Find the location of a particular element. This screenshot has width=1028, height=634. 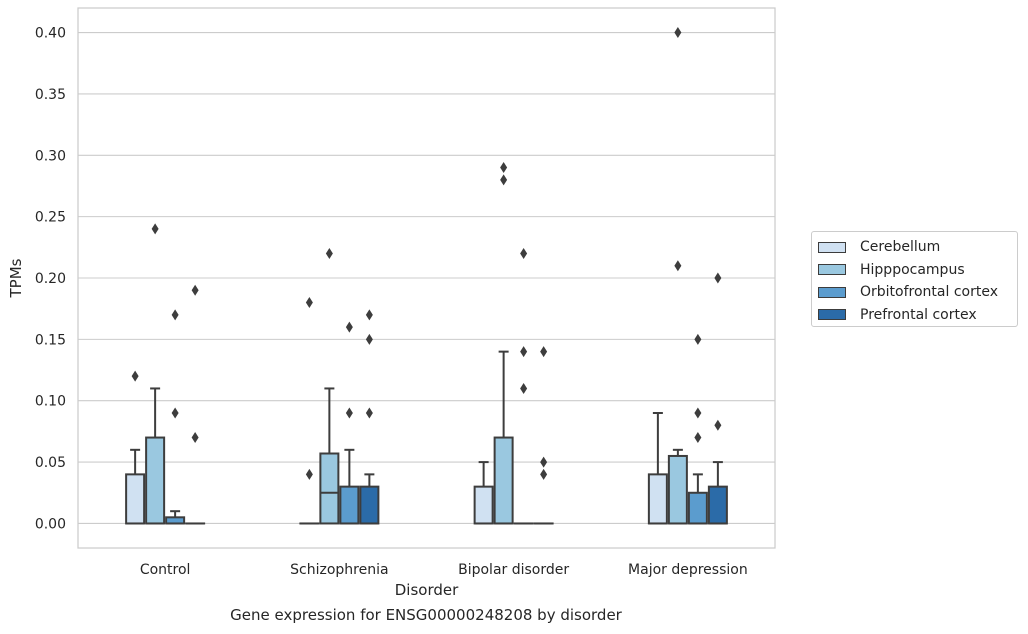

legend-item-cerebellum: Cerebellum is located at coordinates (917, 247).